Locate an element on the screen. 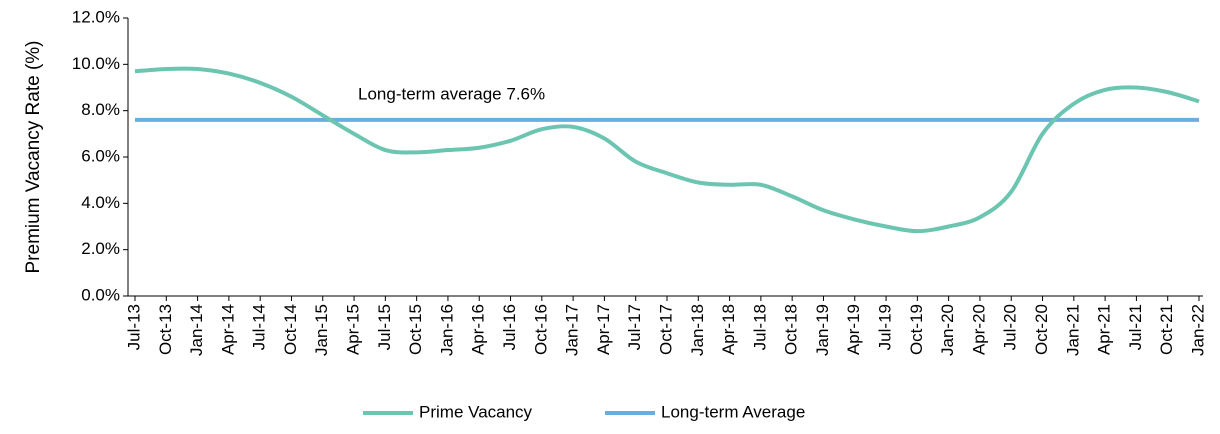 The width and height of the screenshot is (1220, 434). x-tick-label: Oct-18 is located at coordinates (791, 329).